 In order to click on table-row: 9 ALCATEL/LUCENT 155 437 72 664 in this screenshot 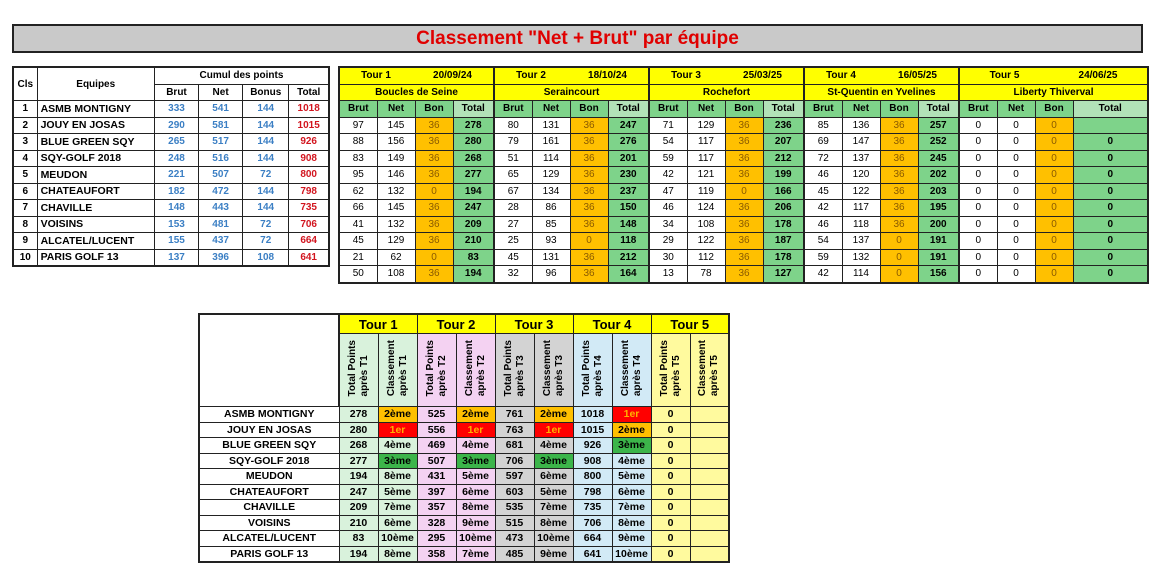, I will do `click(171, 241)`.